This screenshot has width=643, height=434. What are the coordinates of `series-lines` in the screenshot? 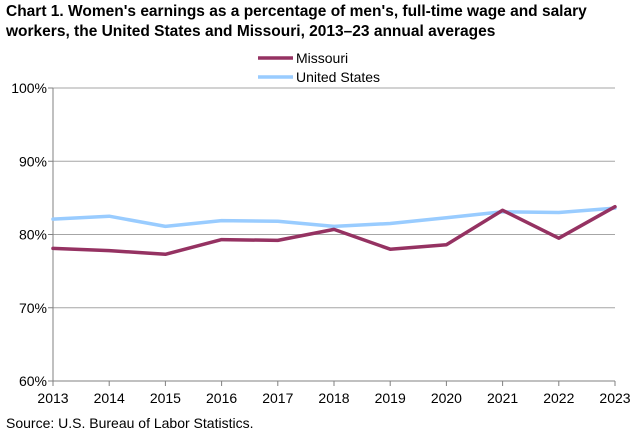 It's located at (334, 230).